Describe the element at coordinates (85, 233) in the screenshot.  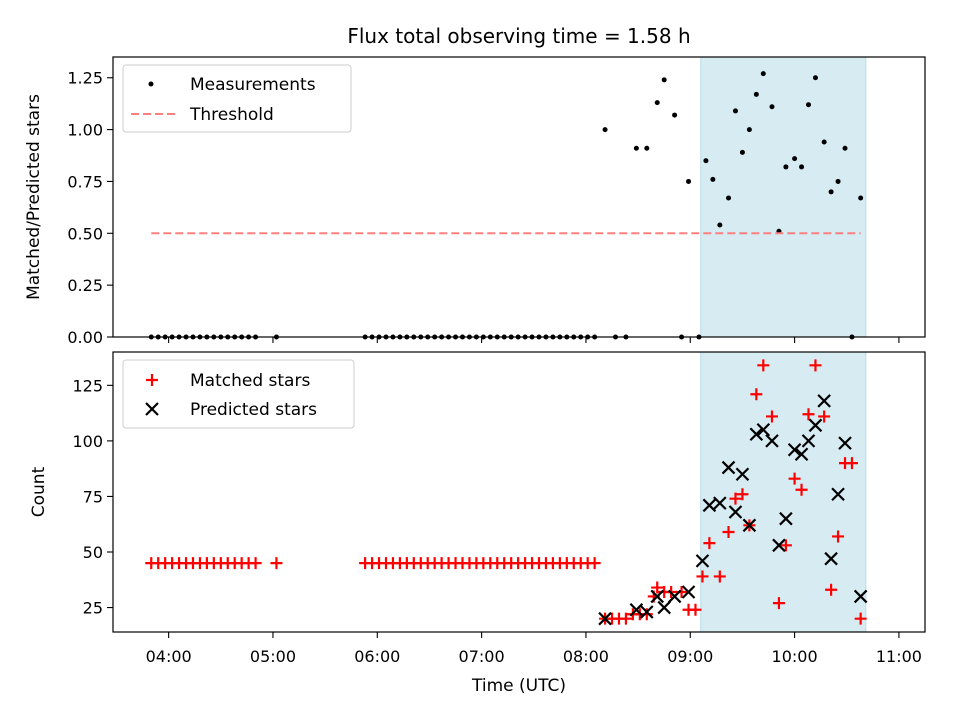
I see `y-tick-label: 0.50` at that location.